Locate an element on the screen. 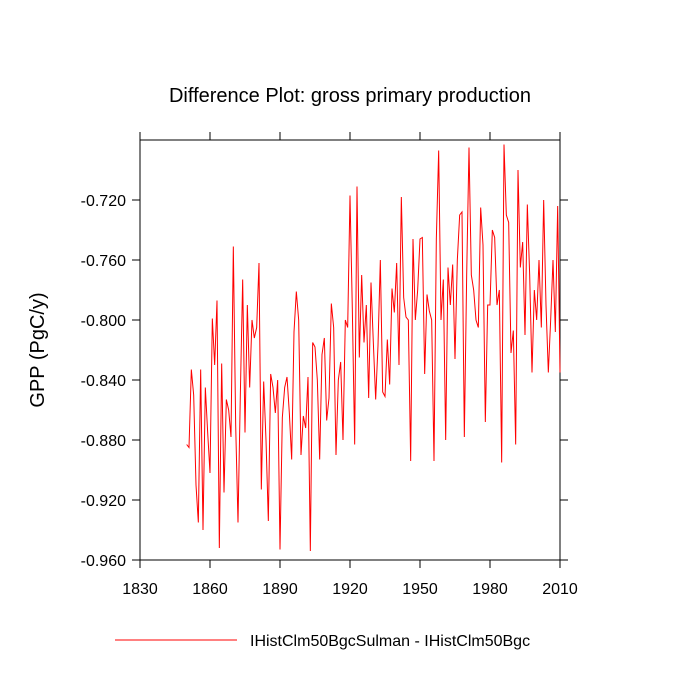  x-tick-label: 1830 is located at coordinates (140, 589).